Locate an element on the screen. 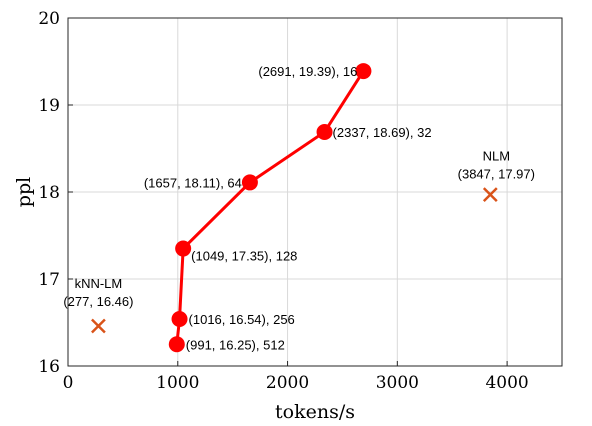  x-axis-title: tokens/s is located at coordinates (315, 412).